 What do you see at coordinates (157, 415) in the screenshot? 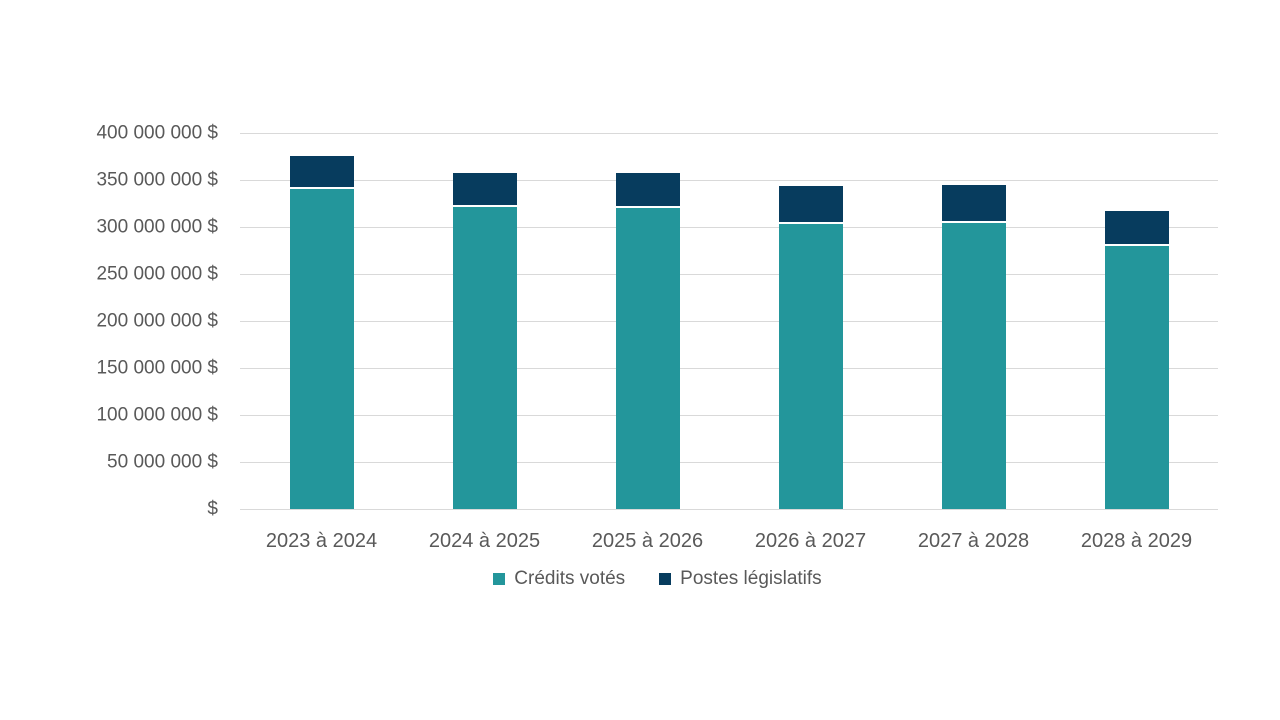
I see `y-axis-tick-label: 100 000 000 $` at bounding box center [157, 415].